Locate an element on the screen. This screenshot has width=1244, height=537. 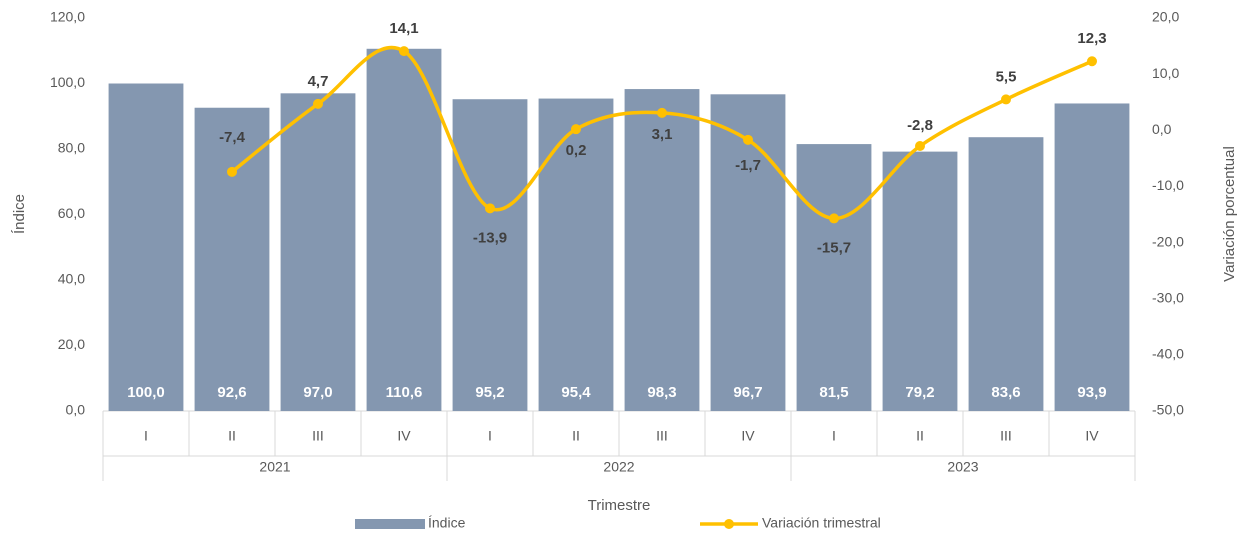
x-group-label: 2022 is located at coordinates (618, 467).